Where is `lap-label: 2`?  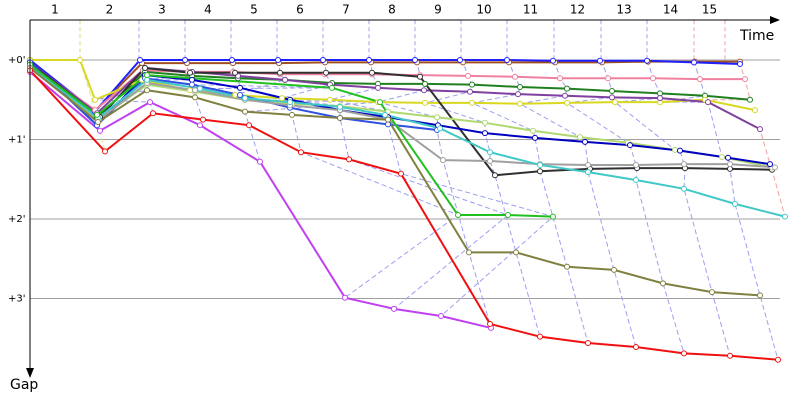 lap-label: 2 is located at coordinates (110, 10).